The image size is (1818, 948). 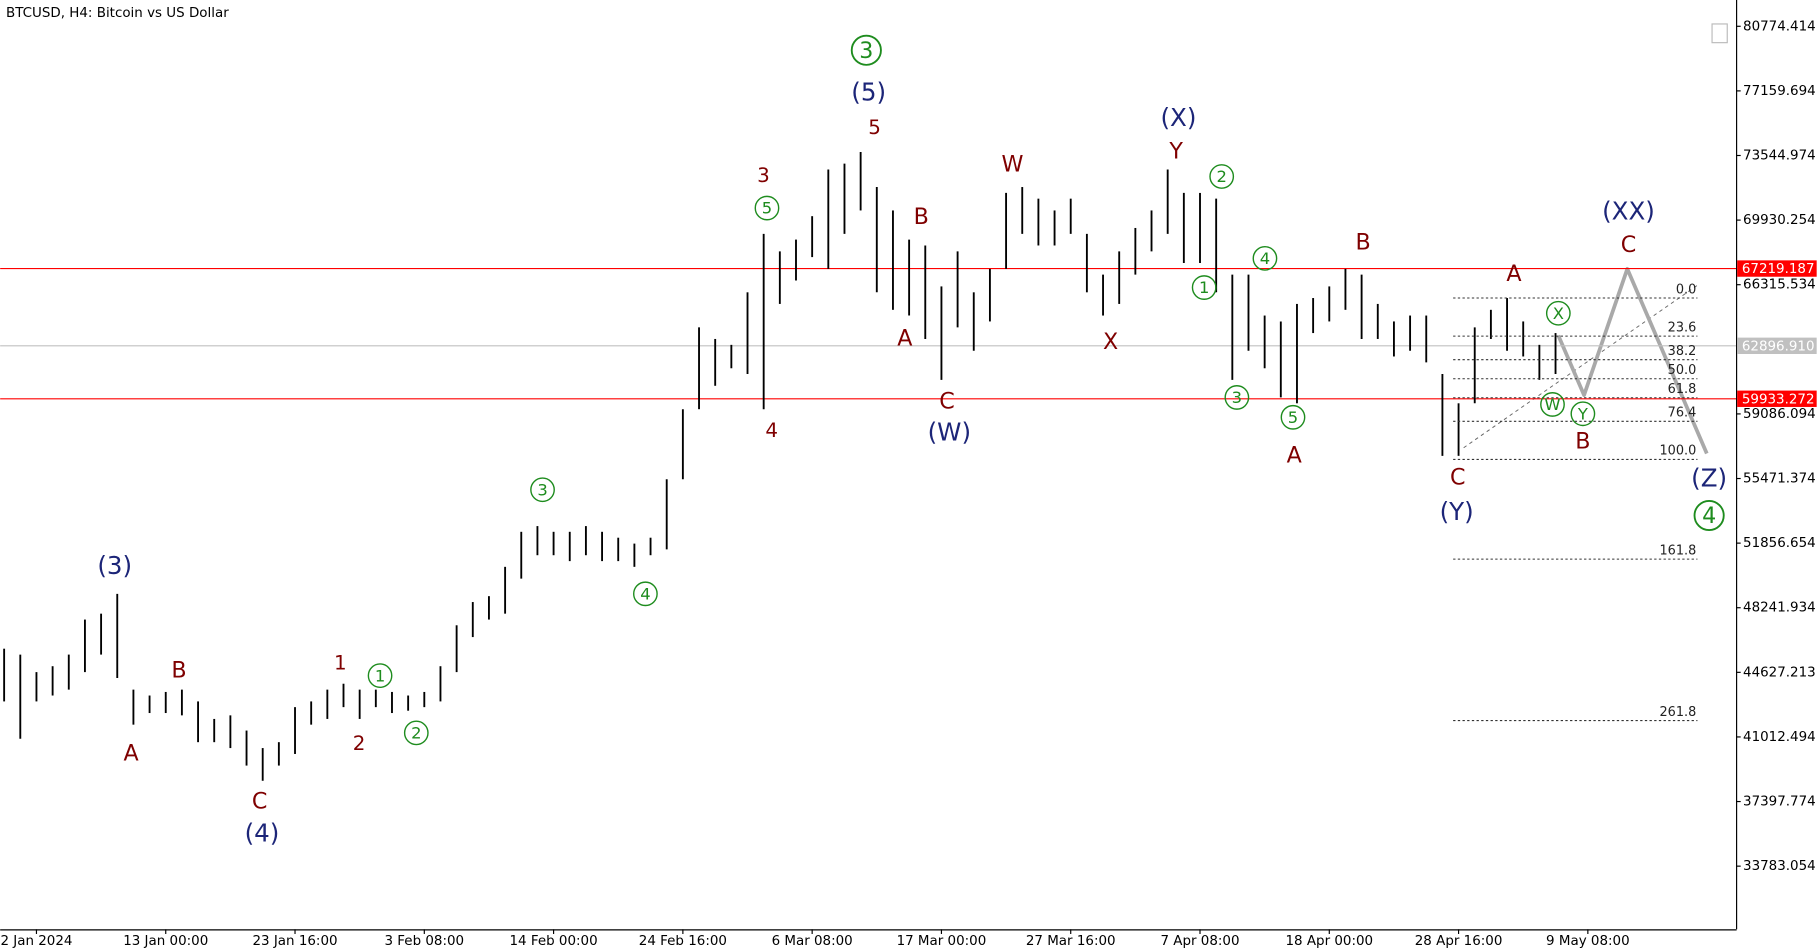 What do you see at coordinates (1779, 26) in the screenshot?
I see `y-tick-label: 80774.414` at bounding box center [1779, 26].